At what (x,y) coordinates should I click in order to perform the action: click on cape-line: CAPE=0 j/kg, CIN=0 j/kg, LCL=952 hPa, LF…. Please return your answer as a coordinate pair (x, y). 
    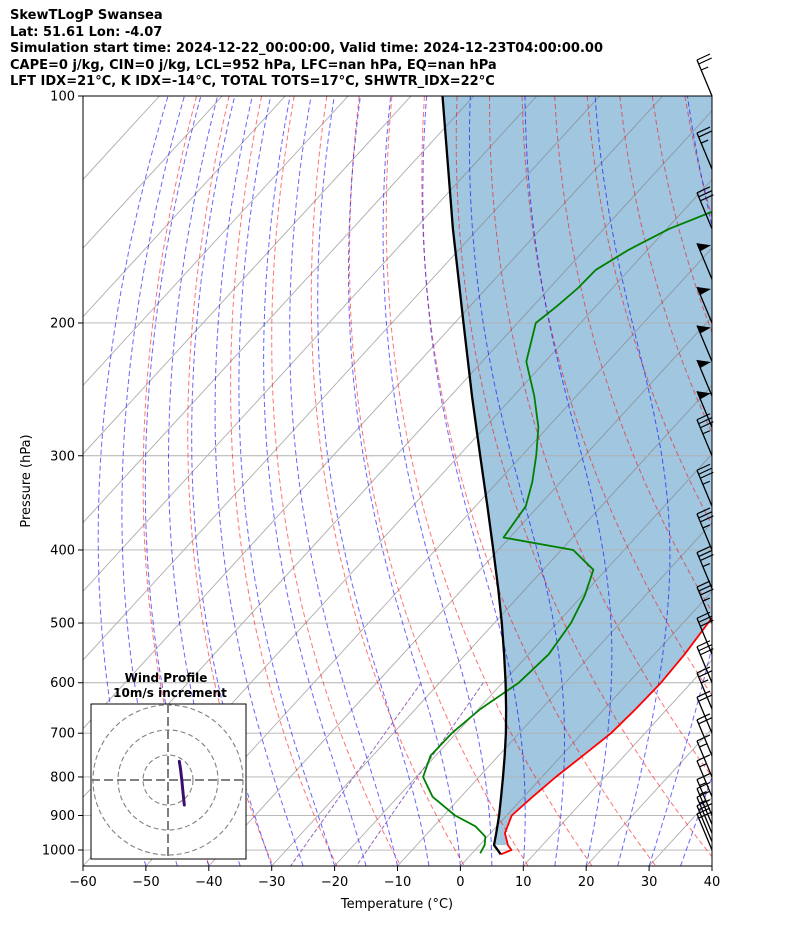
    Looking at the image, I should click on (253, 65).